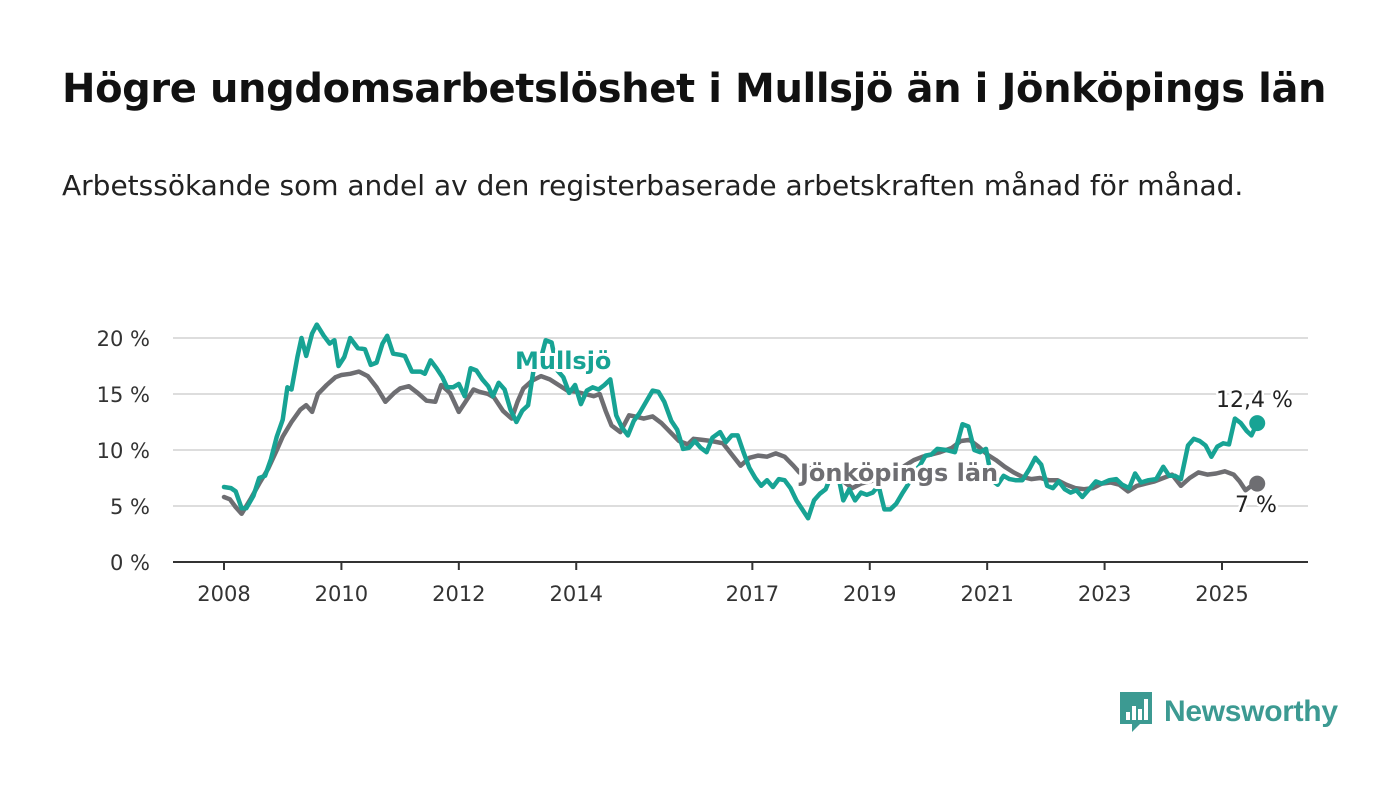 Image resolution: width=1400 pixels, height=794 pixels. I want to click on y-tick-label: 0 %, so click(130, 563).